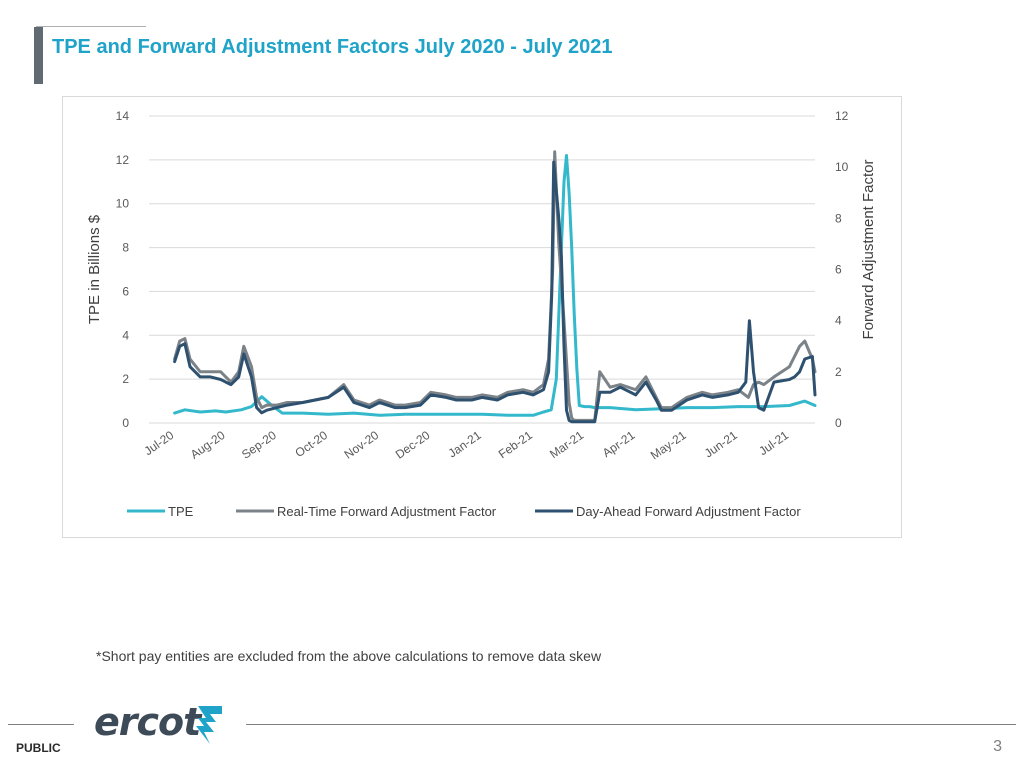  I want to click on x-tick-label: Sep-20, so click(259, 445).